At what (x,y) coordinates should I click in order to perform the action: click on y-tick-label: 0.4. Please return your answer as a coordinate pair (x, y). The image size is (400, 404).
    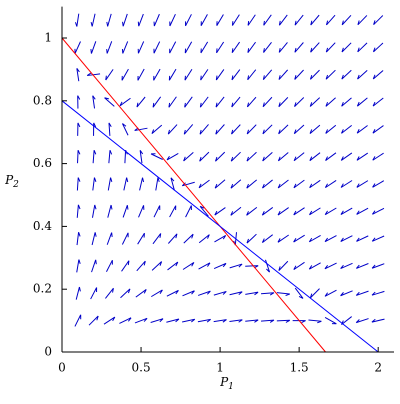
    Looking at the image, I should click on (42, 226).